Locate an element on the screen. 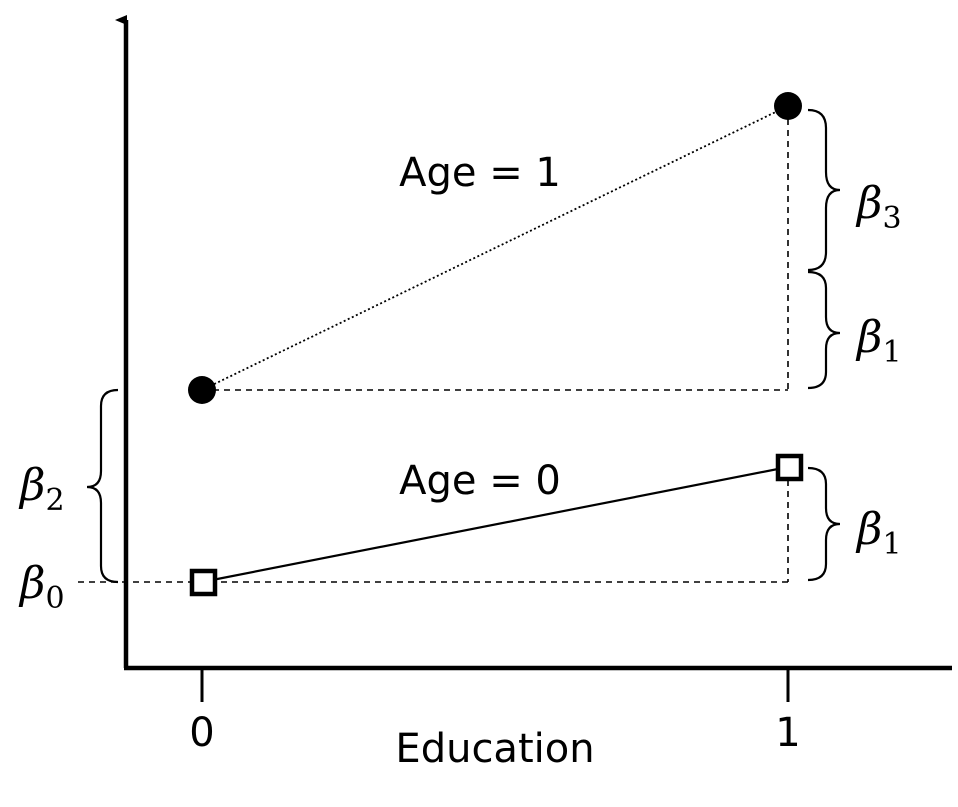 This screenshot has height=807, width=958. beta1-lower-label: β1 is located at coordinates (878, 533).